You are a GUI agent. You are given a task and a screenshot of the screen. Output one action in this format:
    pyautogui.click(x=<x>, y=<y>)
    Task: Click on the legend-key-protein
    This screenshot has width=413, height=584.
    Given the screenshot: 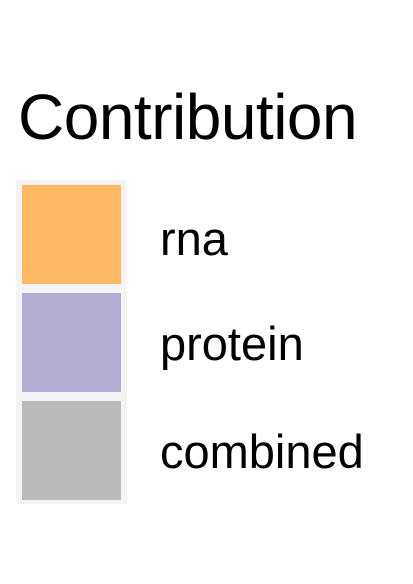 What is the action you would take?
    pyautogui.click(x=71, y=342)
    